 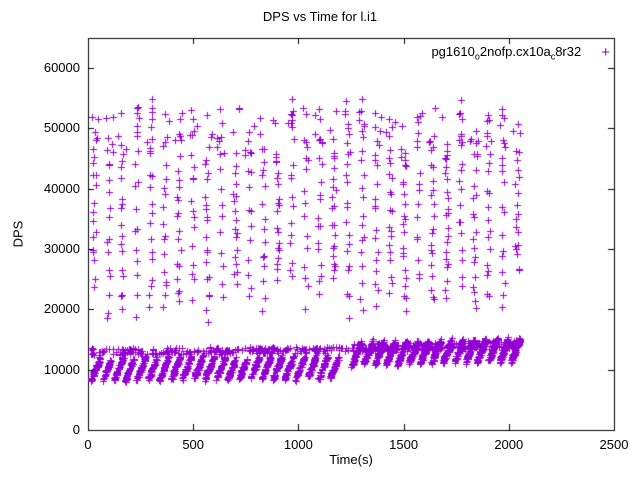 What do you see at coordinates (61, 68) in the screenshot?
I see `y-tick-label: 60000` at bounding box center [61, 68].